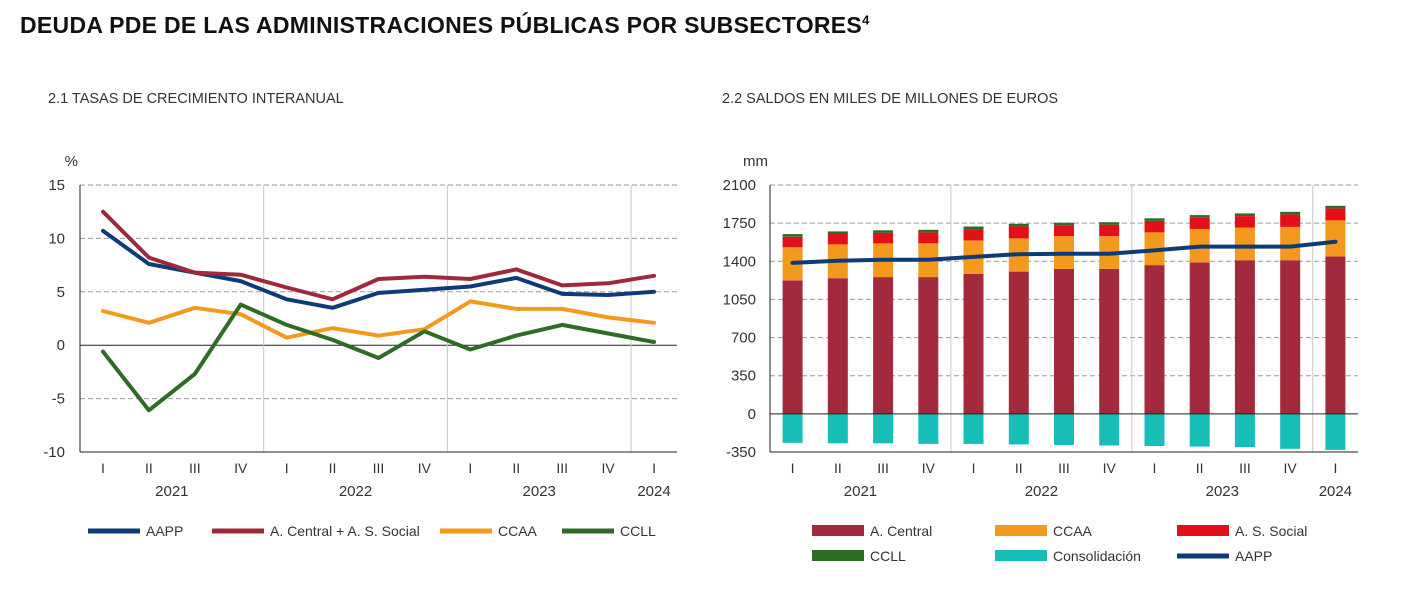 The width and height of the screenshot is (1410, 596). What do you see at coordinates (739, 299) in the screenshot?
I see `chart2-ytick-label: 1050` at bounding box center [739, 299].